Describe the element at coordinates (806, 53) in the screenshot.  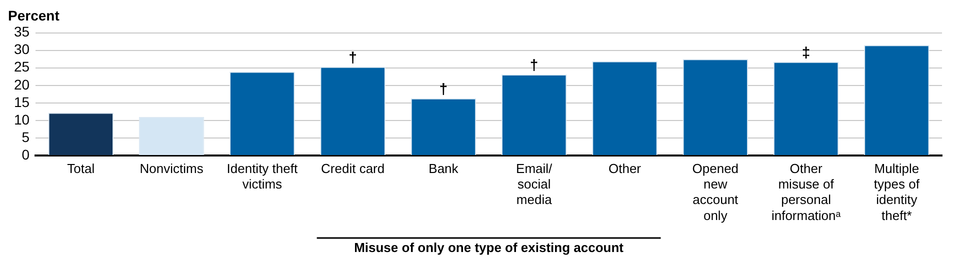
I see `annotation: ‡` at that location.